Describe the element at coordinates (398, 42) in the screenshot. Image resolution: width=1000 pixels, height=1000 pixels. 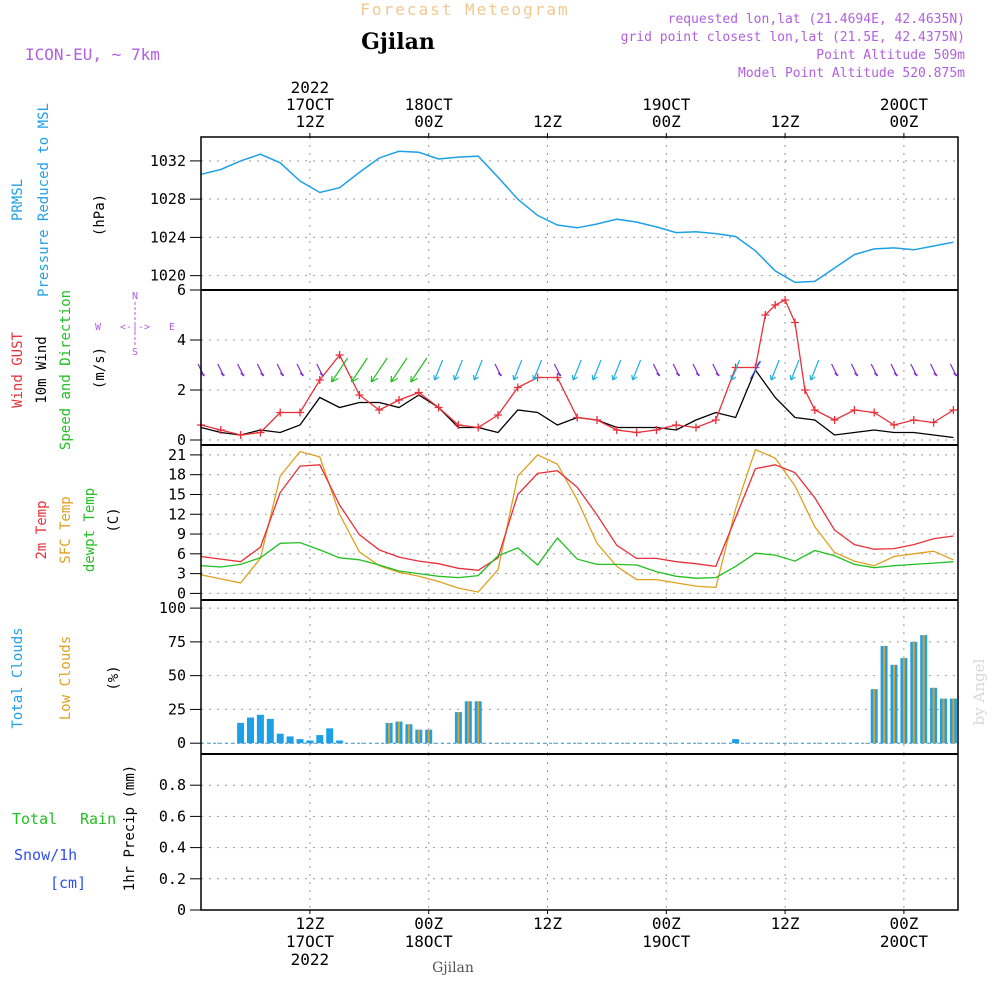
I see `station-title: Gjilan` at that location.